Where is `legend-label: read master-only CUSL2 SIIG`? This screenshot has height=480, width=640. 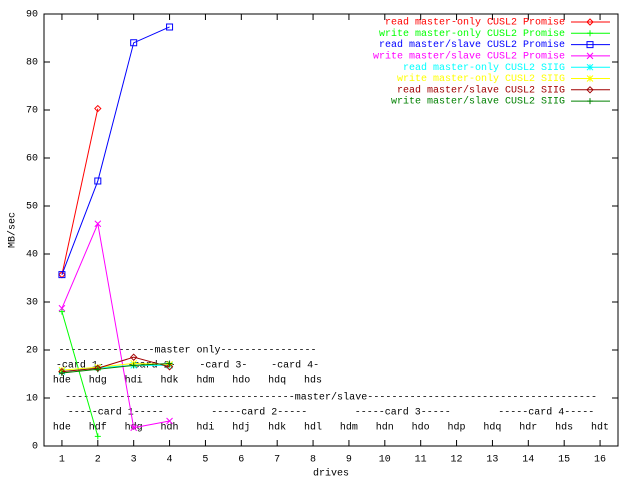
legend-label: read master-only CUSL2 SIIG is located at coordinates (484, 68).